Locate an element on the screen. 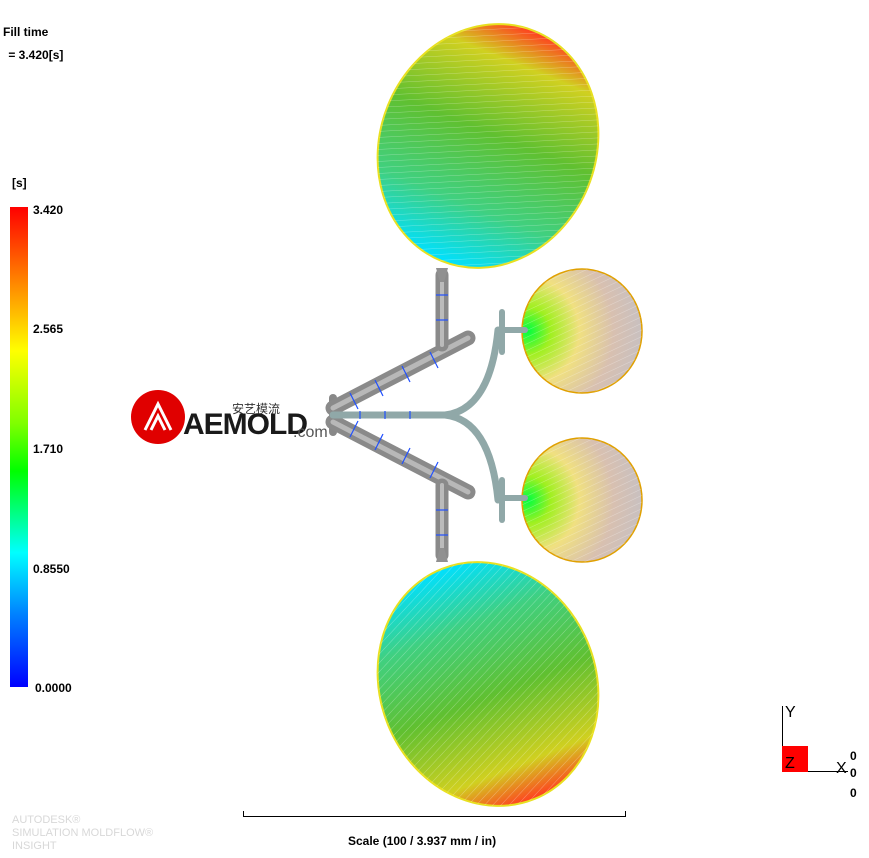 Image resolution: width=869 pixels, height=858 pixels. lower-side-cavity is located at coordinates (582, 500).